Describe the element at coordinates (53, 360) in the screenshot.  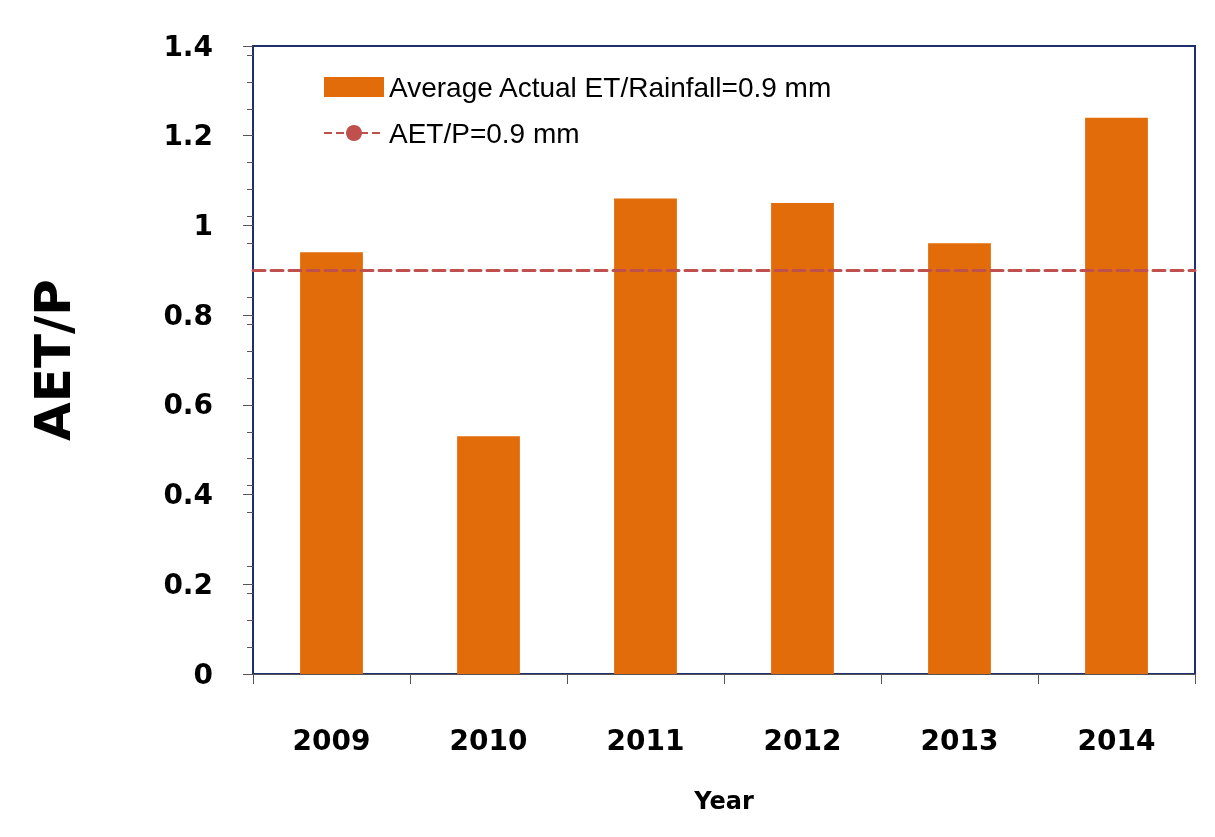
I see `y-axis-title: AET/P` at that location.